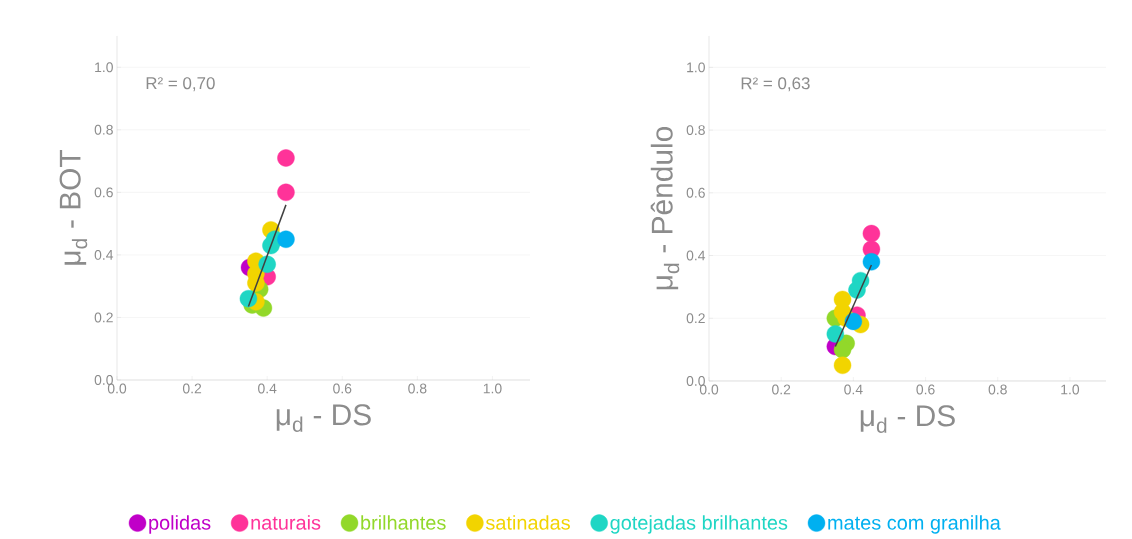 This screenshot has width=1132, height=539. I want to click on y-axis-title: μ$_{d}$ - Pêndulo, so click(665, 208).